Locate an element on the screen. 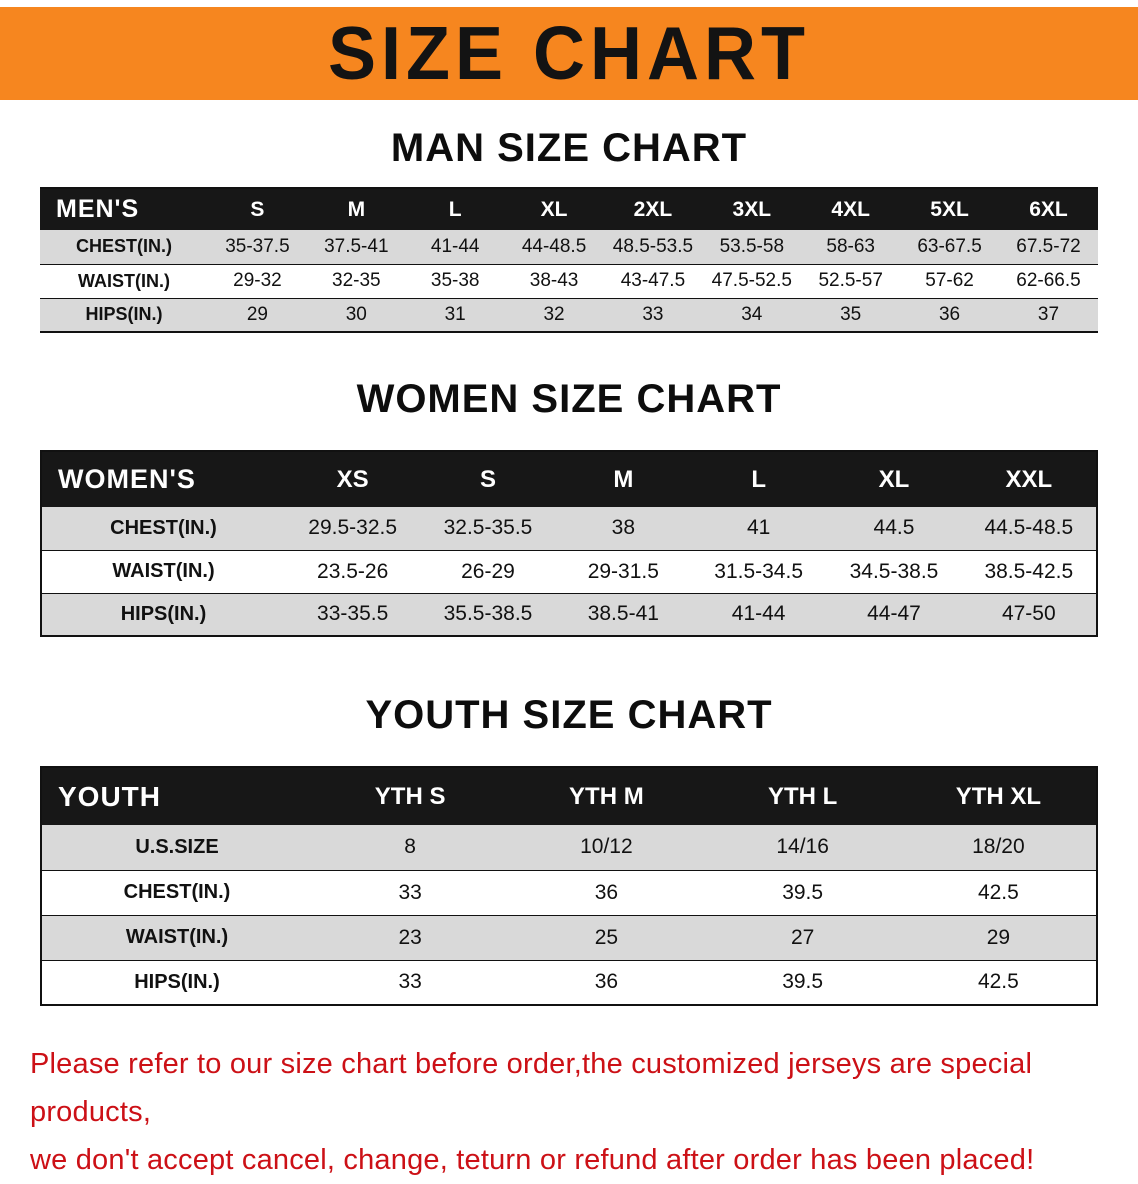 The height and width of the screenshot is (1184, 1138). table-cell: 37.5-41 is located at coordinates (356, 246).